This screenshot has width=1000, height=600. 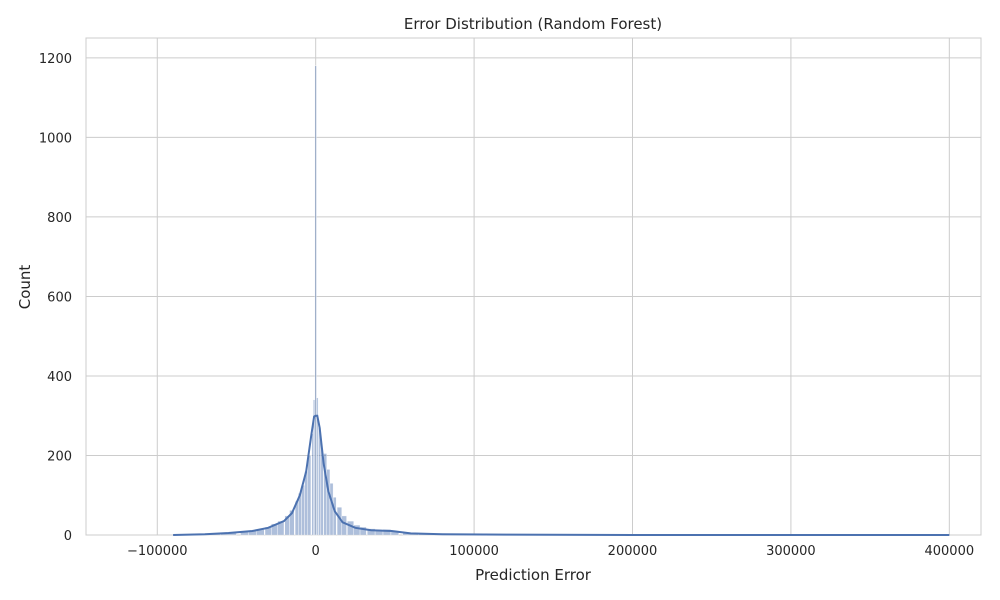 I want to click on y-tick-label: 1000, so click(x=55, y=138).